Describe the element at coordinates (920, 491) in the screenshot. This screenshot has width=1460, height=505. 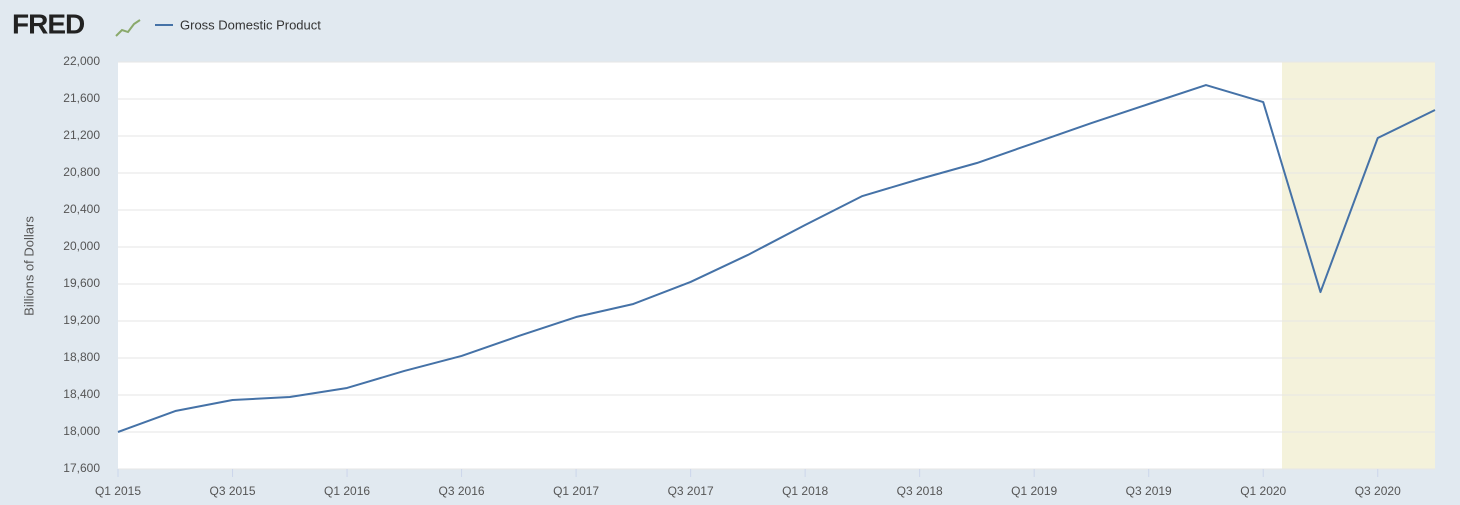
I see `x-tick-label: Q3 2018` at that location.